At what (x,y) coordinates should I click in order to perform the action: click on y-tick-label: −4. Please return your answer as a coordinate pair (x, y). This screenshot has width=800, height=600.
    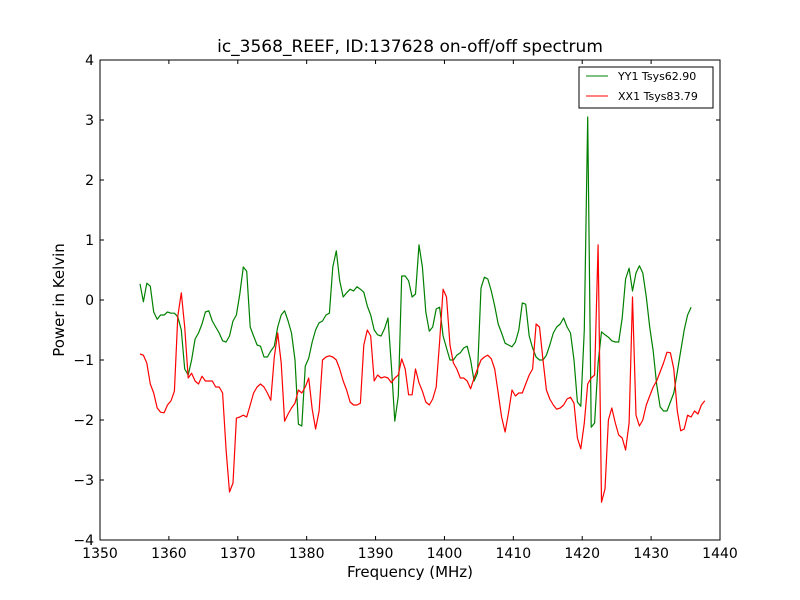
    Looking at the image, I should click on (83, 541).